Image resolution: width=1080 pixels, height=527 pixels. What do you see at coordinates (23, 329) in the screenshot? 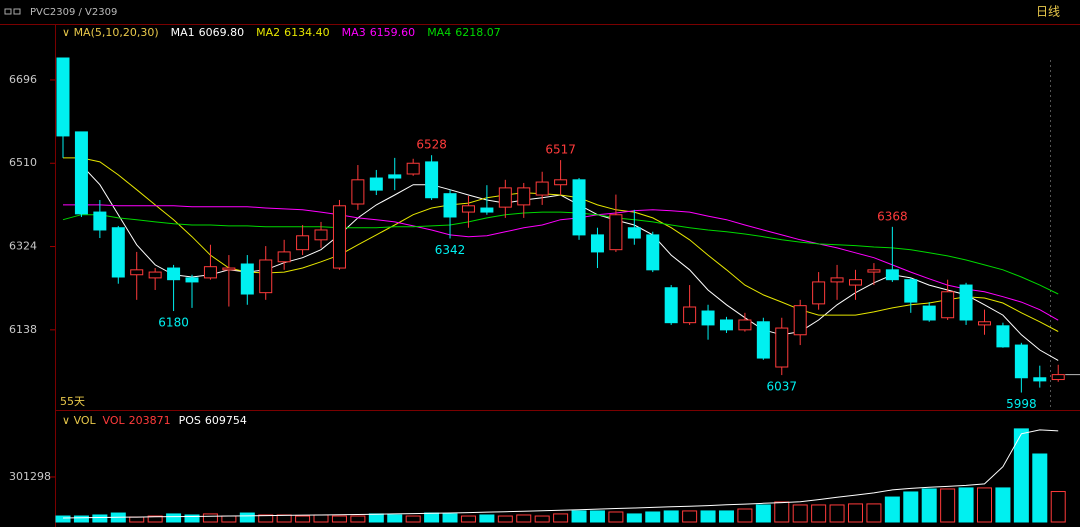
I see `y-tick-label: 6138` at bounding box center [23, 329].